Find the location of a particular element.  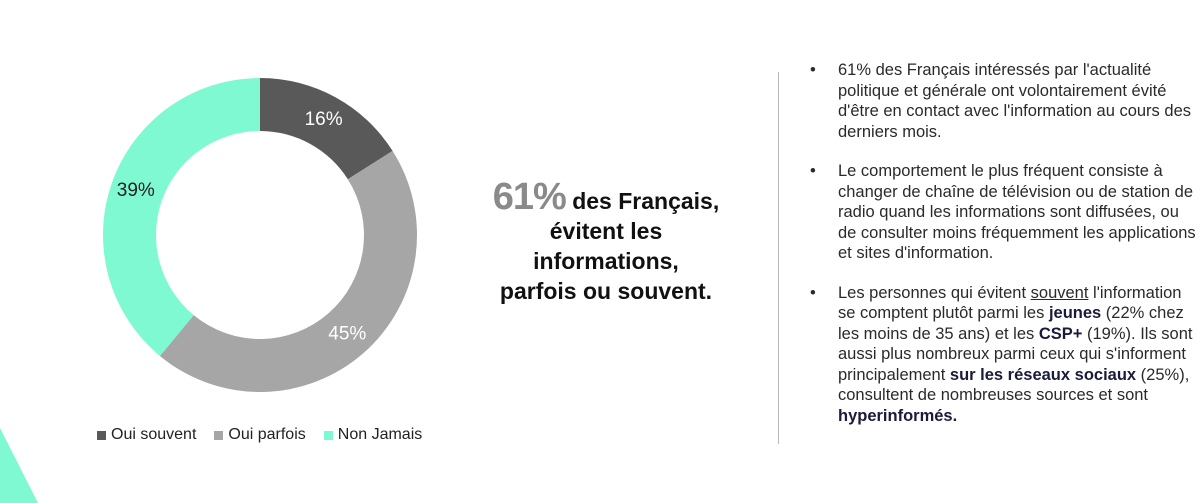

decorative-accent-shape is located at coordinates (19, 465).